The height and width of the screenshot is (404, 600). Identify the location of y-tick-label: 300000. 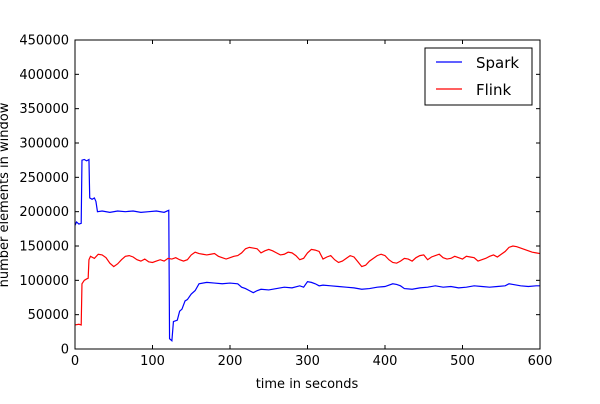
(44, 144).